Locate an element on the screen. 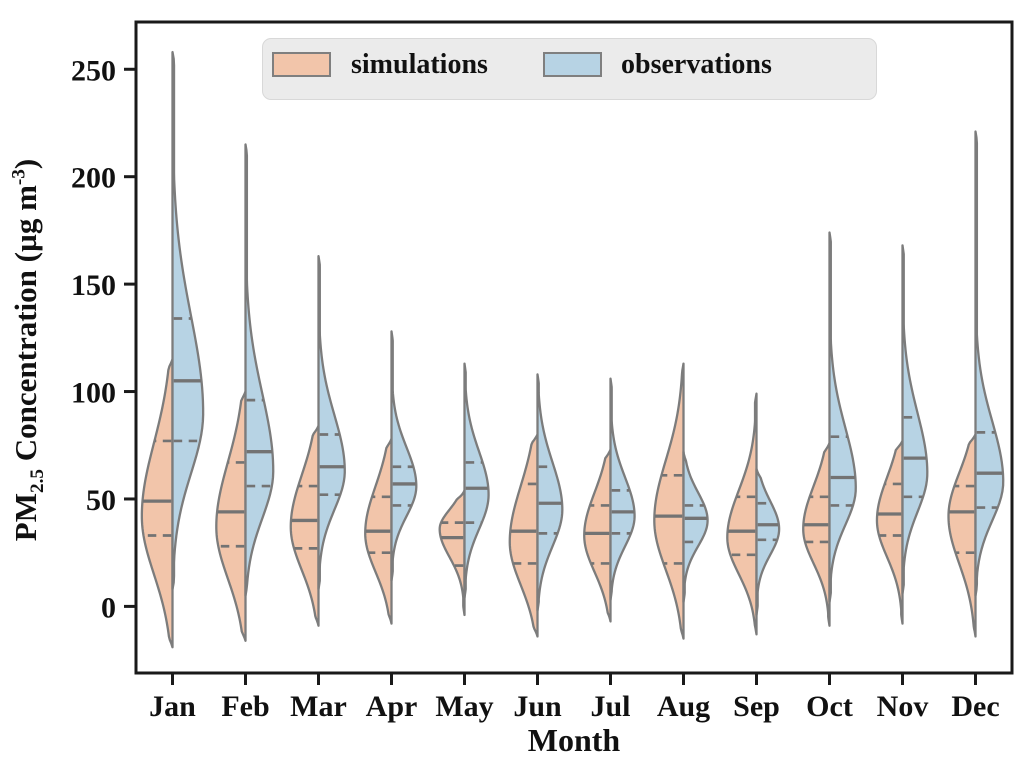 Image resolution: width=1033 pixels, height=783 pixels. x-axis-title: Month is located at coordinates (574, 740).